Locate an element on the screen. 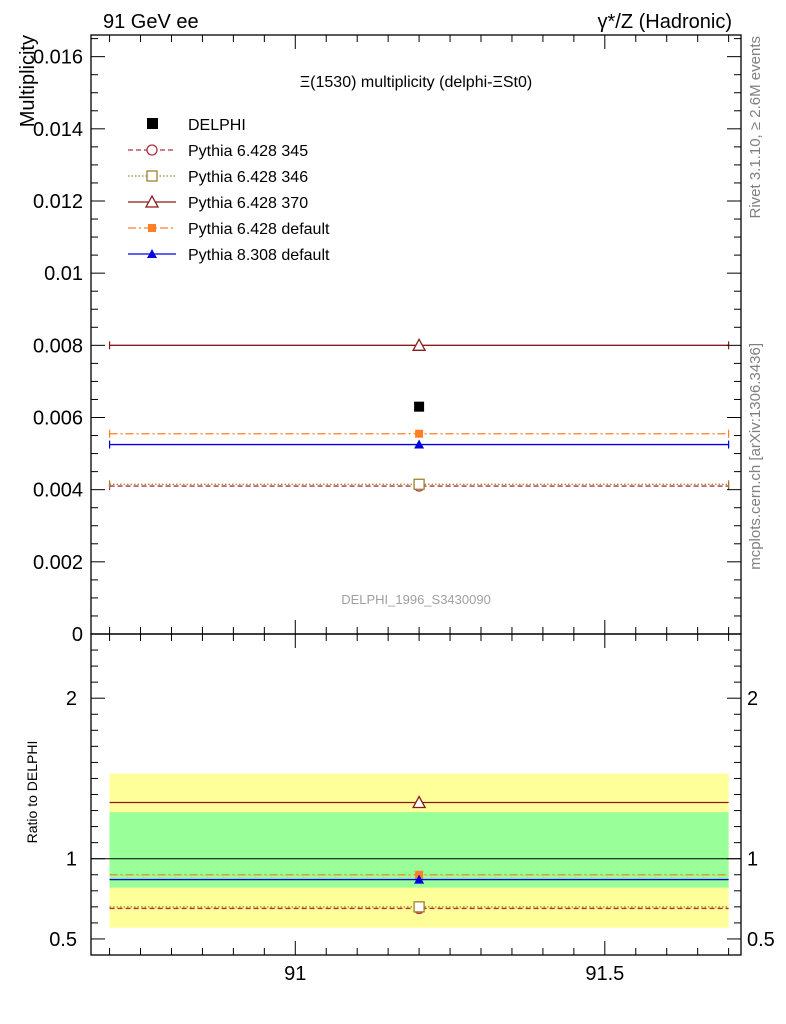 The width and height of the screenshot is (786, 1024). main-y-axis-label: Multiplicity is located at coordinates (28, 81).